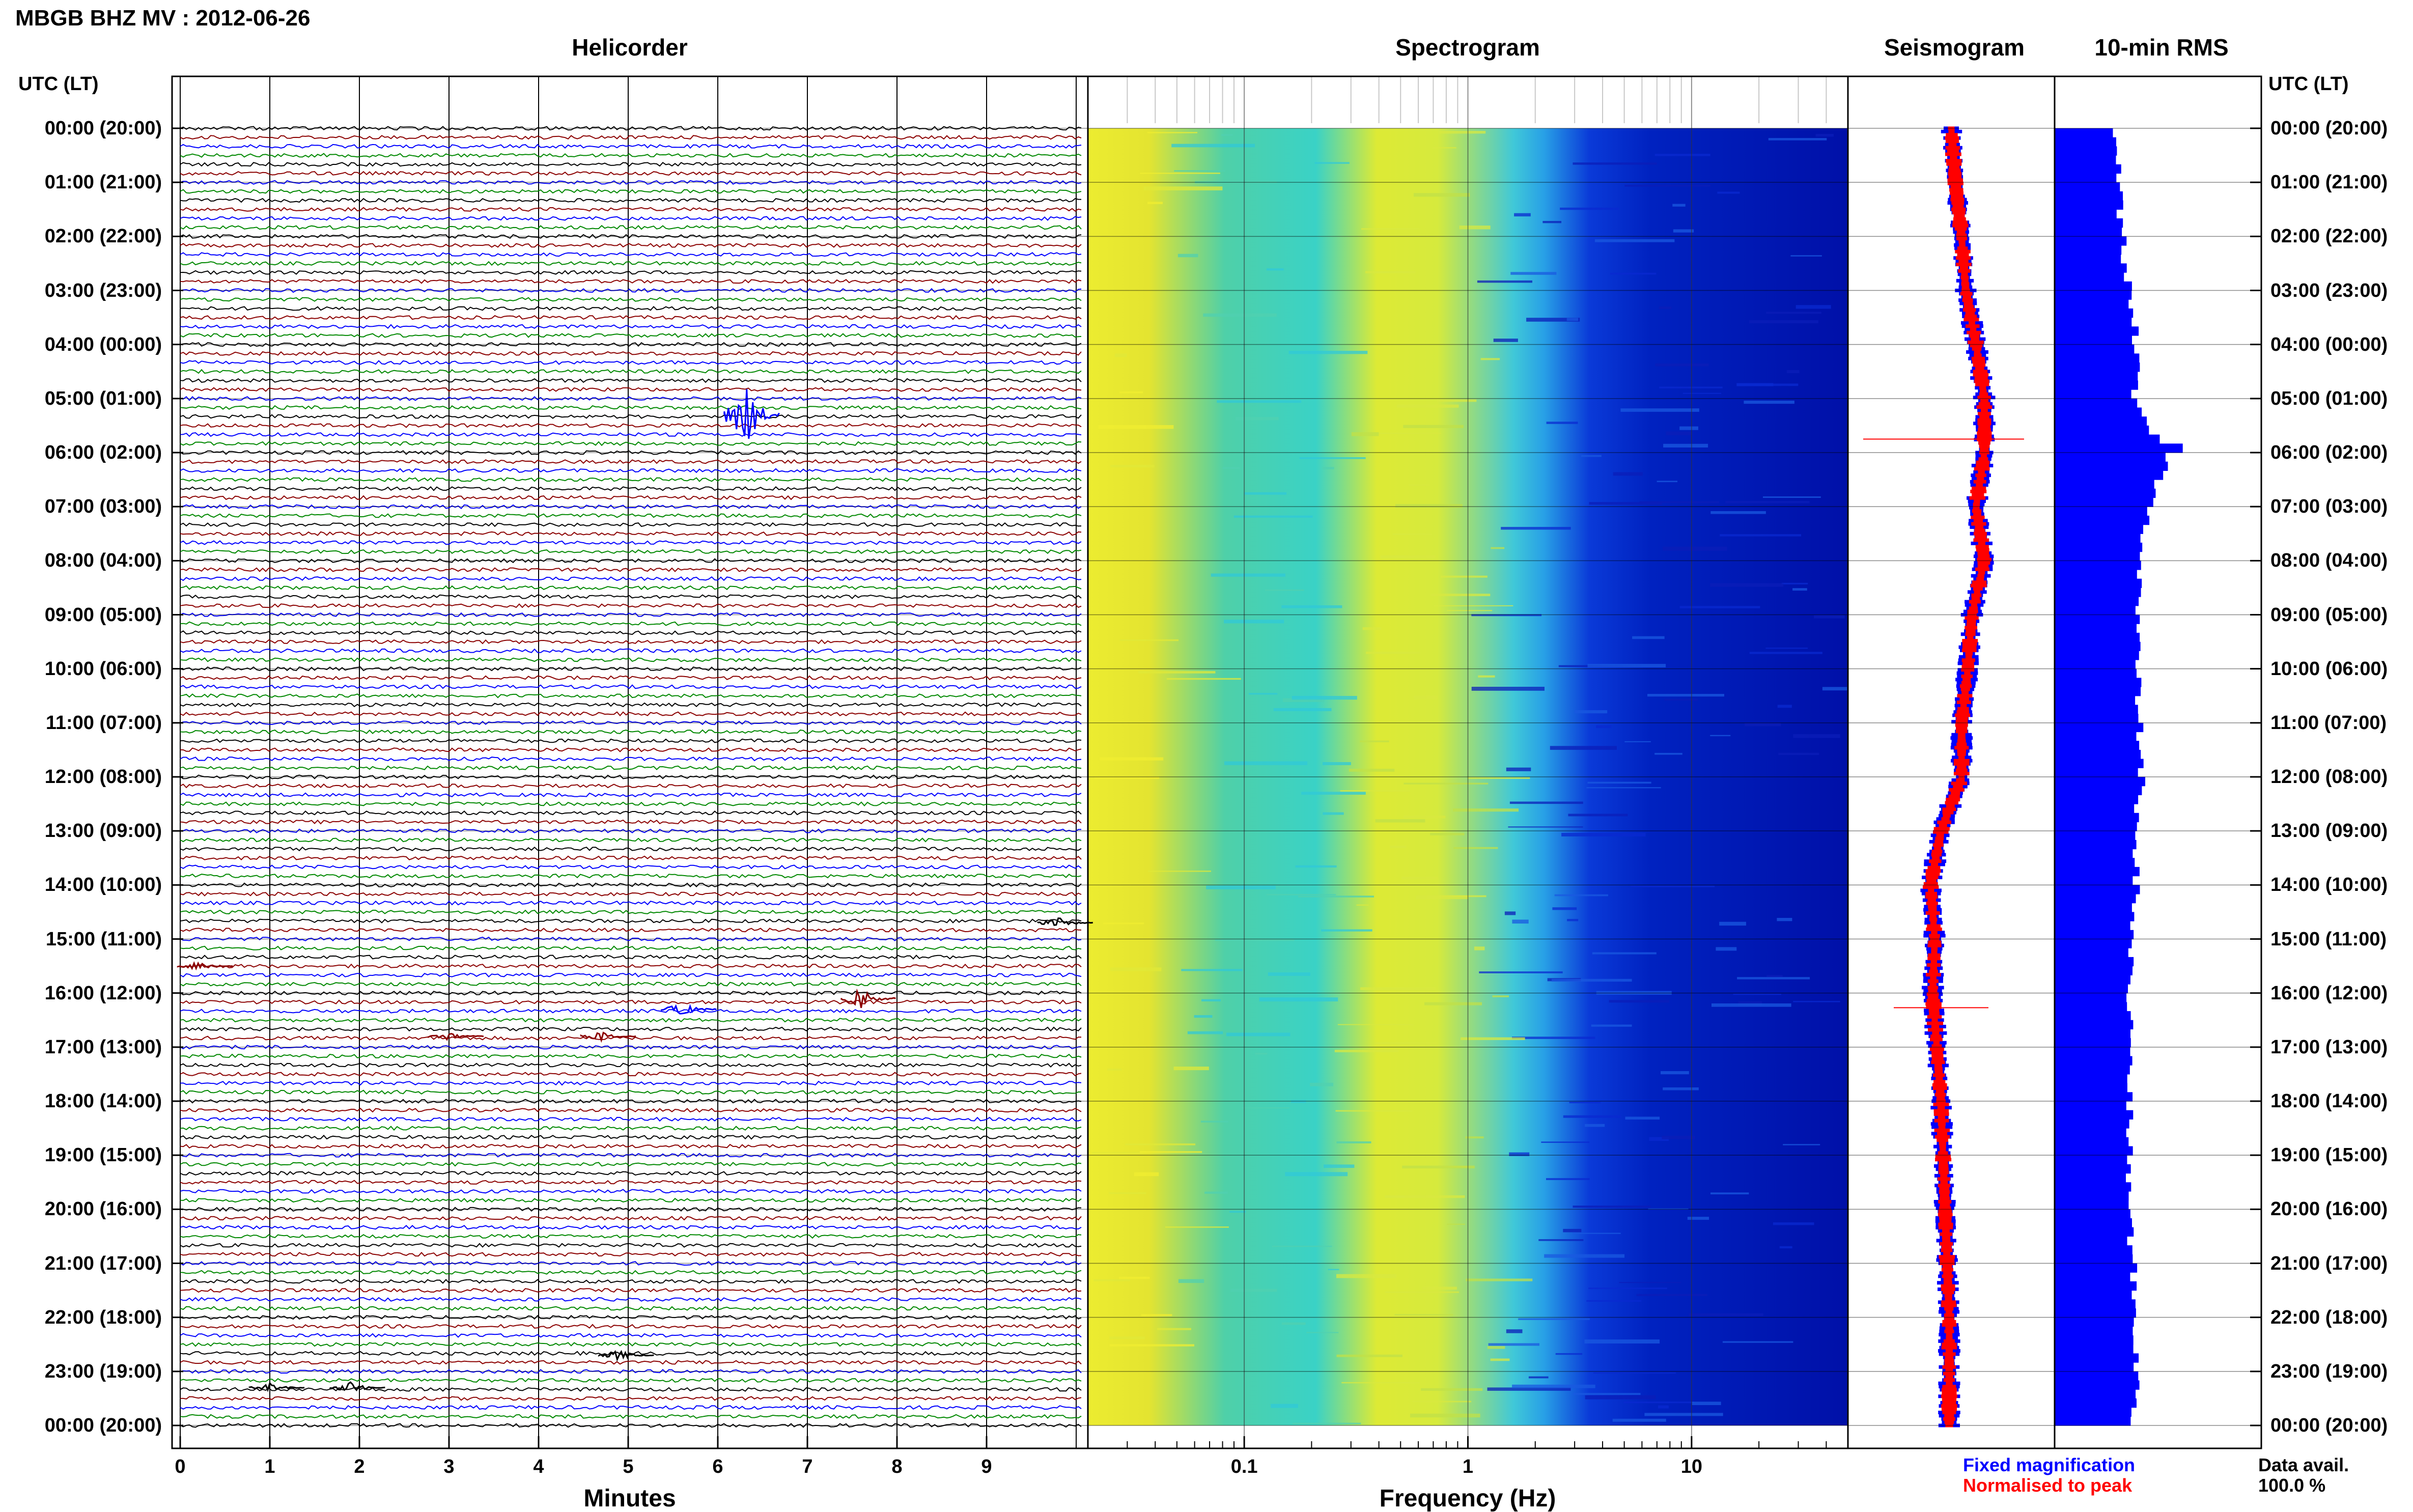  Describe the element at coordinates (2329, 777) in the screenshot. I see `time-label-right: 12:00 (08:00)` at that location.